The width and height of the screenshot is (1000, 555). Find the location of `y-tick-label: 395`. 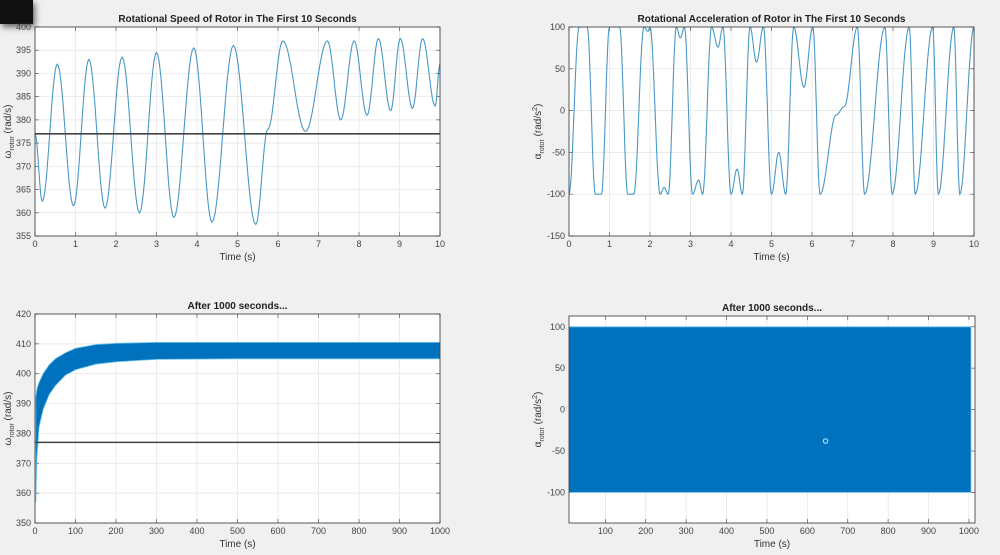

y-tick-label: 395 is located at coordinates (23, 50).